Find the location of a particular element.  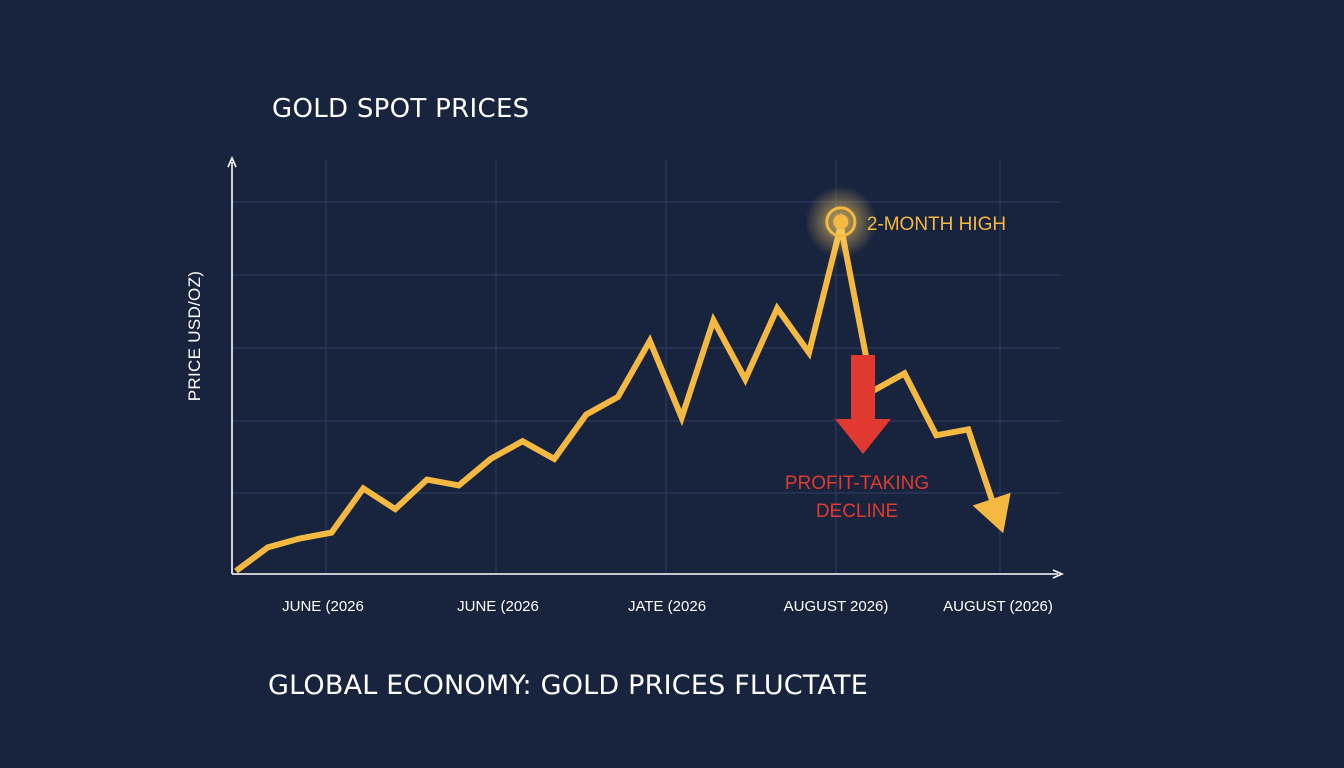

annotations: 2-MONTH HIGH PROFIT-TAKING DECLINE is located at coordinates (895, 353).